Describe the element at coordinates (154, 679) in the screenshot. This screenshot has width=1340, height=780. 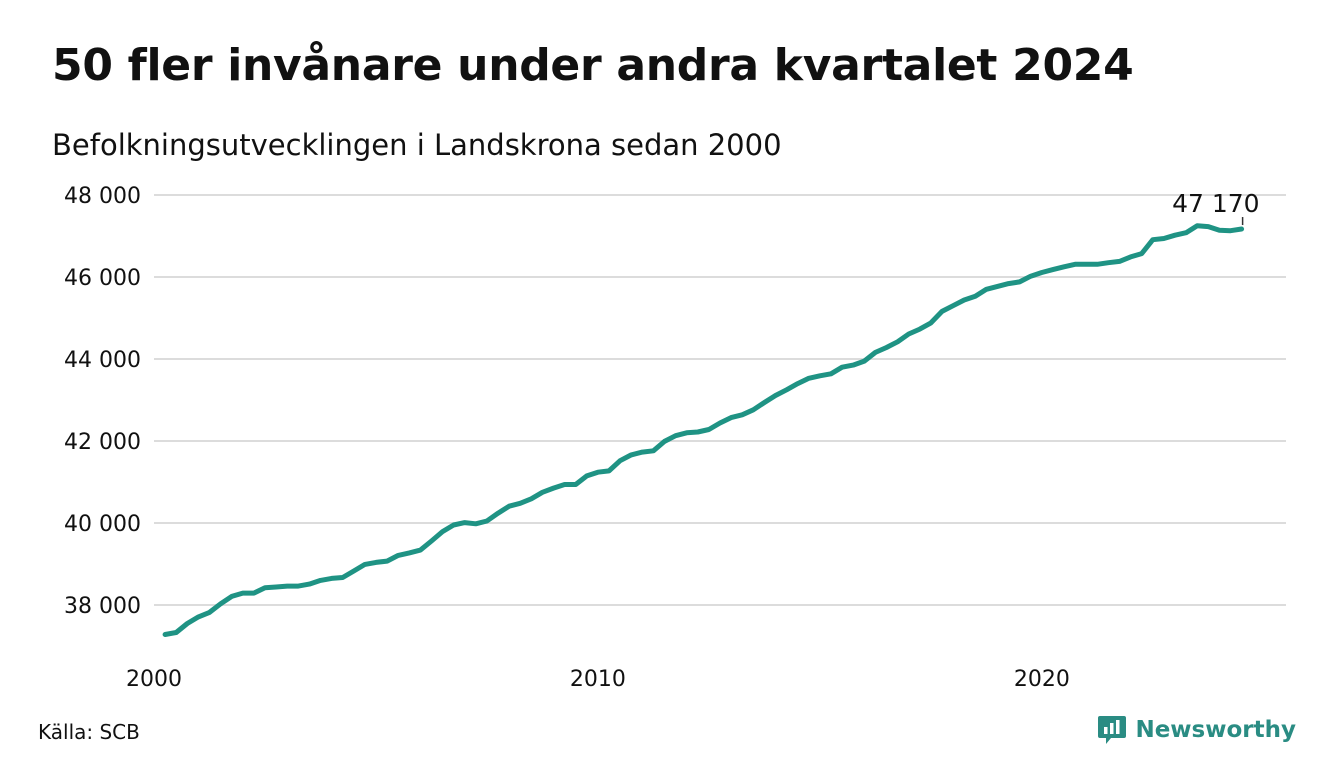
I see `x-tick-label: 2000` at that location.